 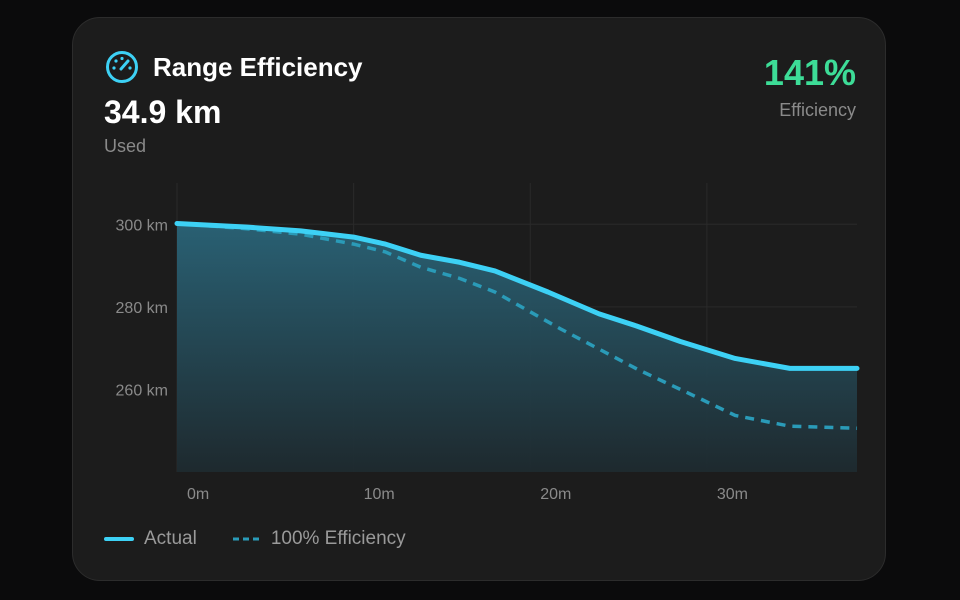 What do you see at coordinates (379, 494) in the screenshot?
I see `x-tick-label: 10m` at bounding box center [379, 494].